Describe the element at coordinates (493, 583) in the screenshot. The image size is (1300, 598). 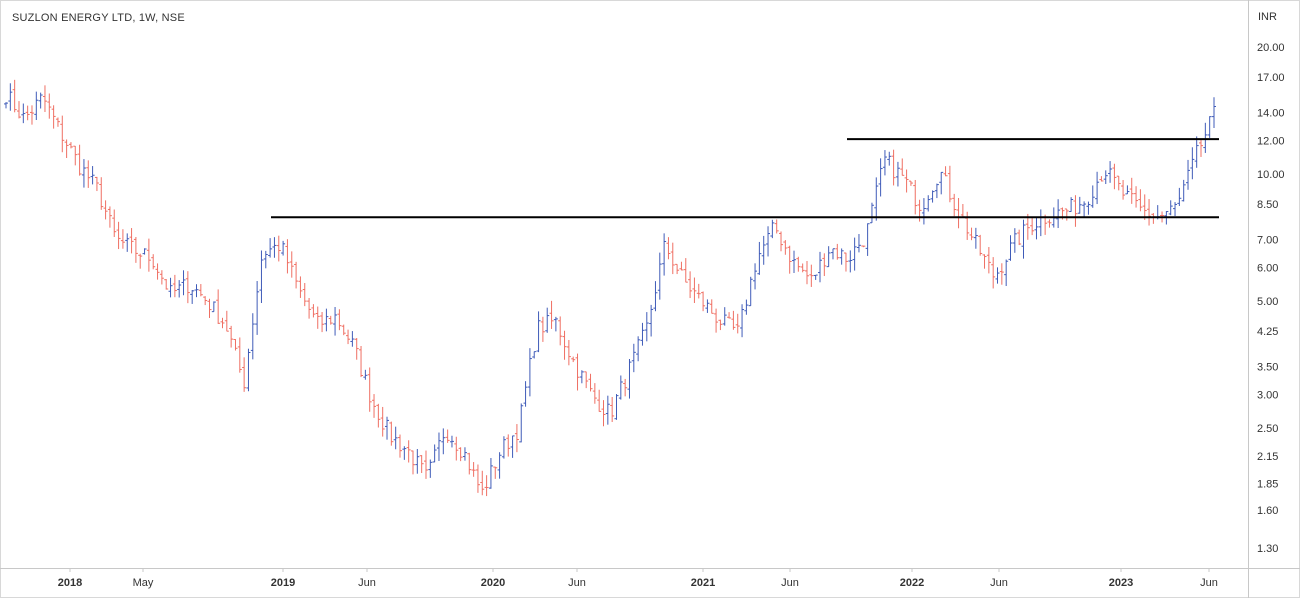
I see `time-tick-label: 2020` at that location.